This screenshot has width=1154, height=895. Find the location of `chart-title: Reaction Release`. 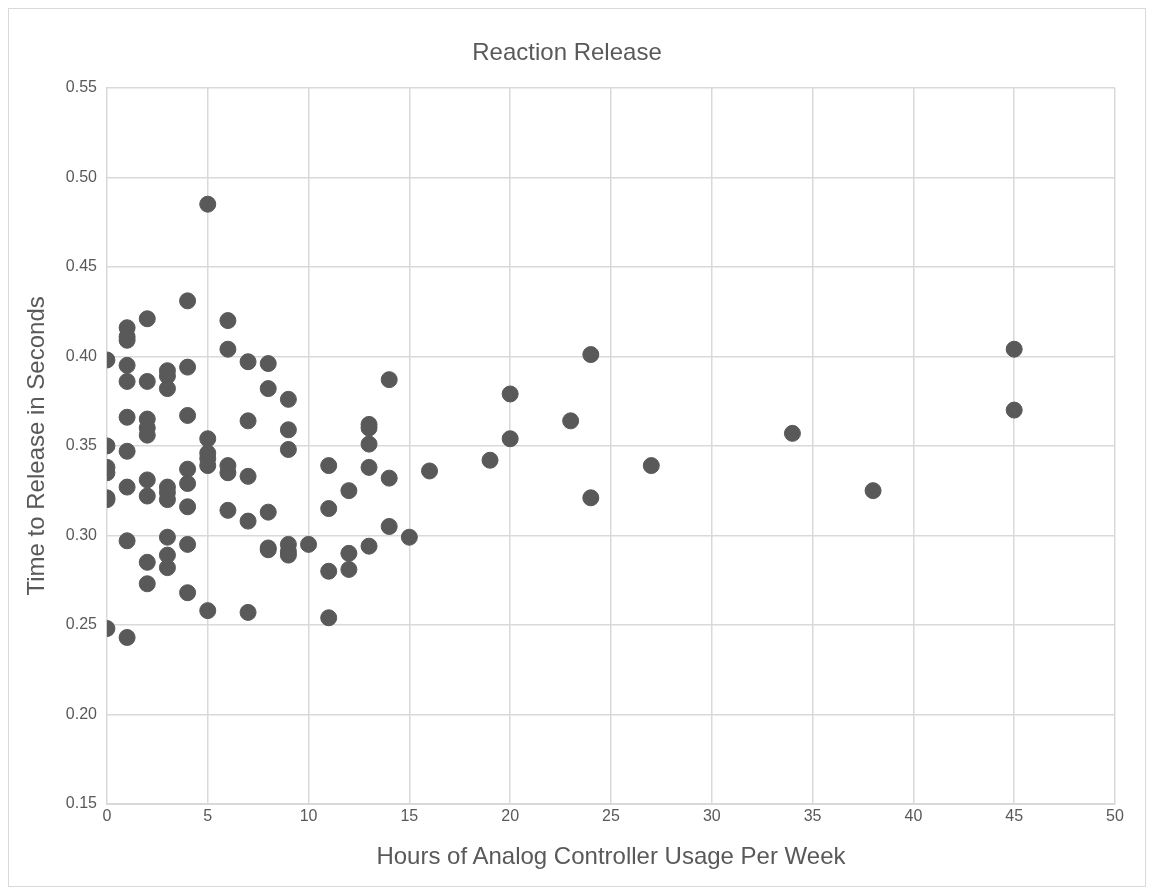

chart-title: Reaction Release is located at coordinates (567, 52).